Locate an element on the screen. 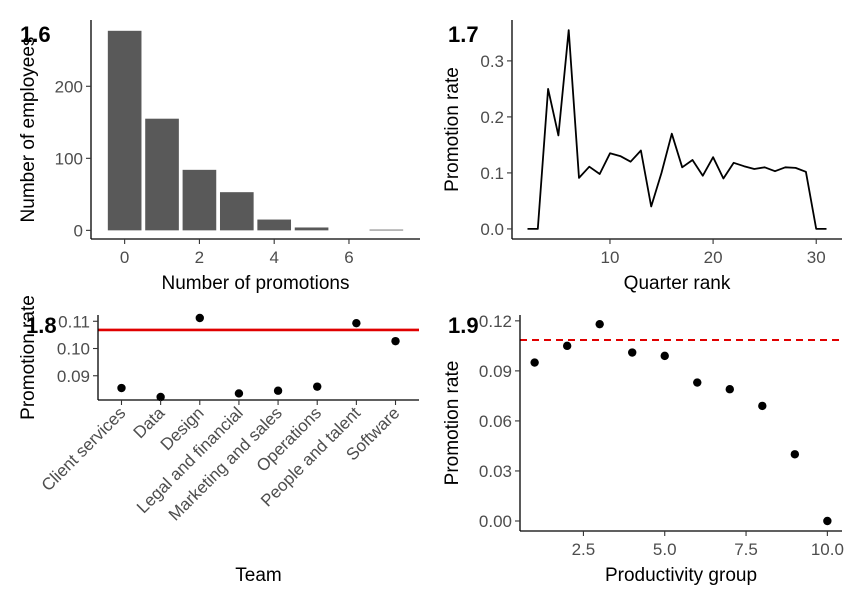  x-tick-label: 0 is located at coordinates (124, 257).